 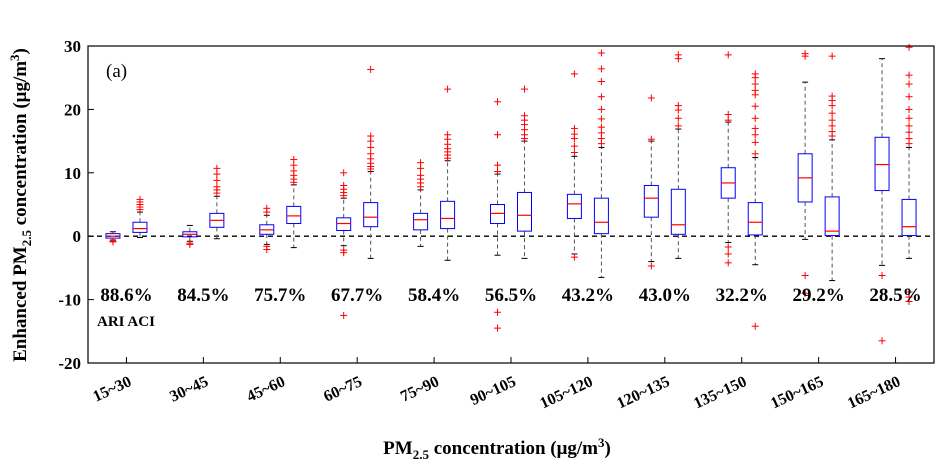 I want to click on x-tick-label: 30~45, so click(x=189, y=389).